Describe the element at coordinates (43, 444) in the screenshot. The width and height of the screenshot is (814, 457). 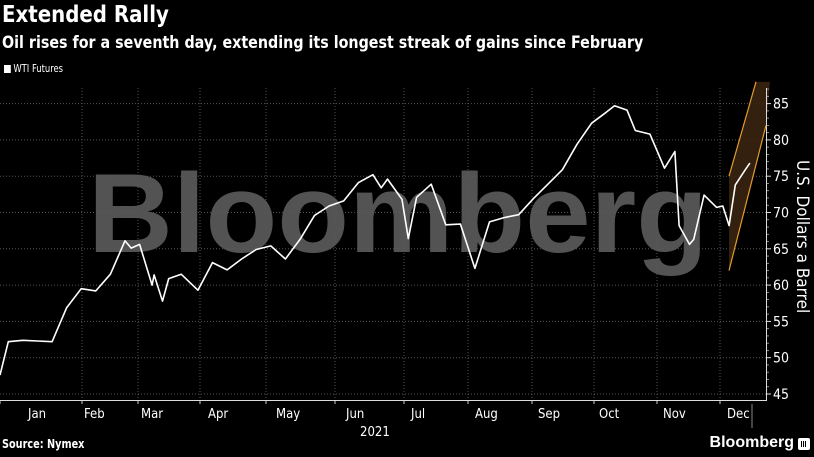
I see `source-note: Source: Nymex` at that location.